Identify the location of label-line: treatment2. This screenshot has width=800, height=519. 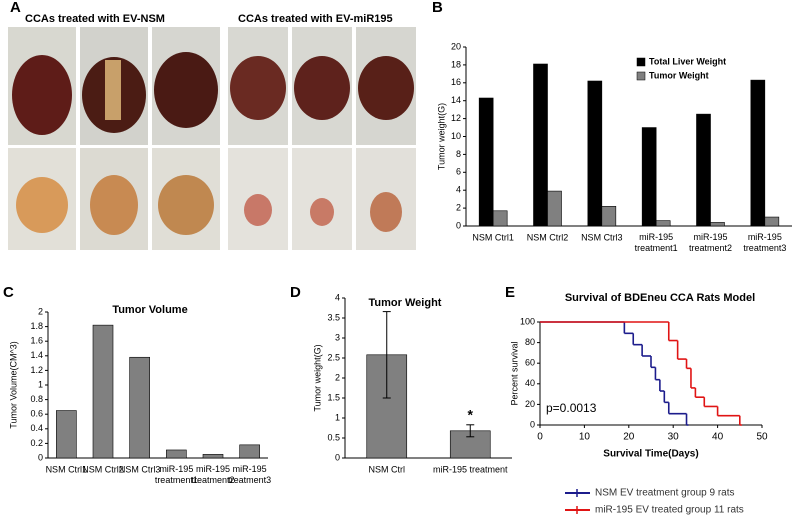
(710, 248).